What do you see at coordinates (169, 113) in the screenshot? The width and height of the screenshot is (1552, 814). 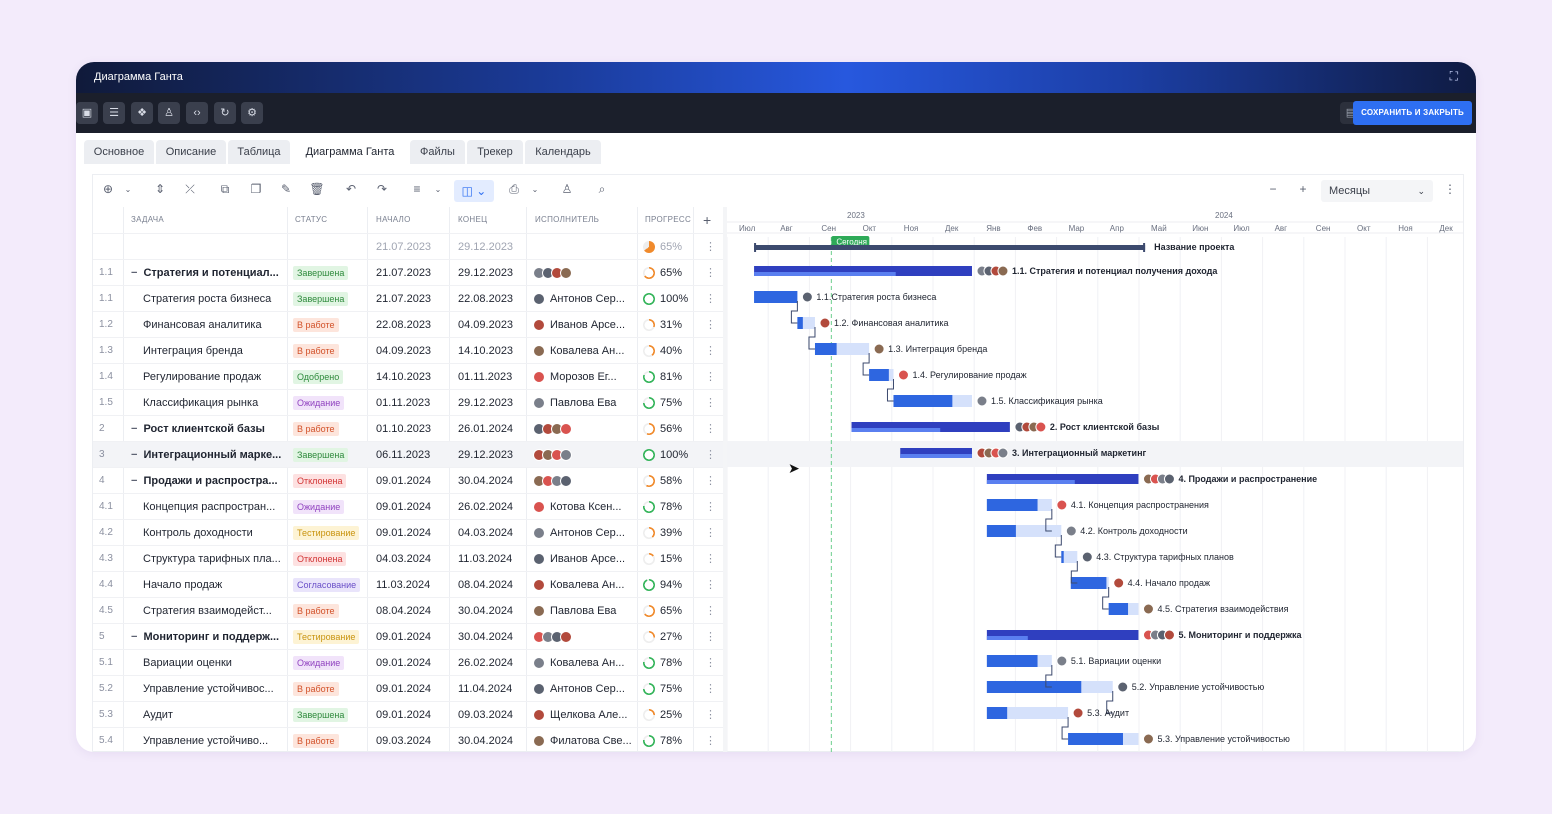 I see `user-icon: ♙` at bounding box center [169, 113].